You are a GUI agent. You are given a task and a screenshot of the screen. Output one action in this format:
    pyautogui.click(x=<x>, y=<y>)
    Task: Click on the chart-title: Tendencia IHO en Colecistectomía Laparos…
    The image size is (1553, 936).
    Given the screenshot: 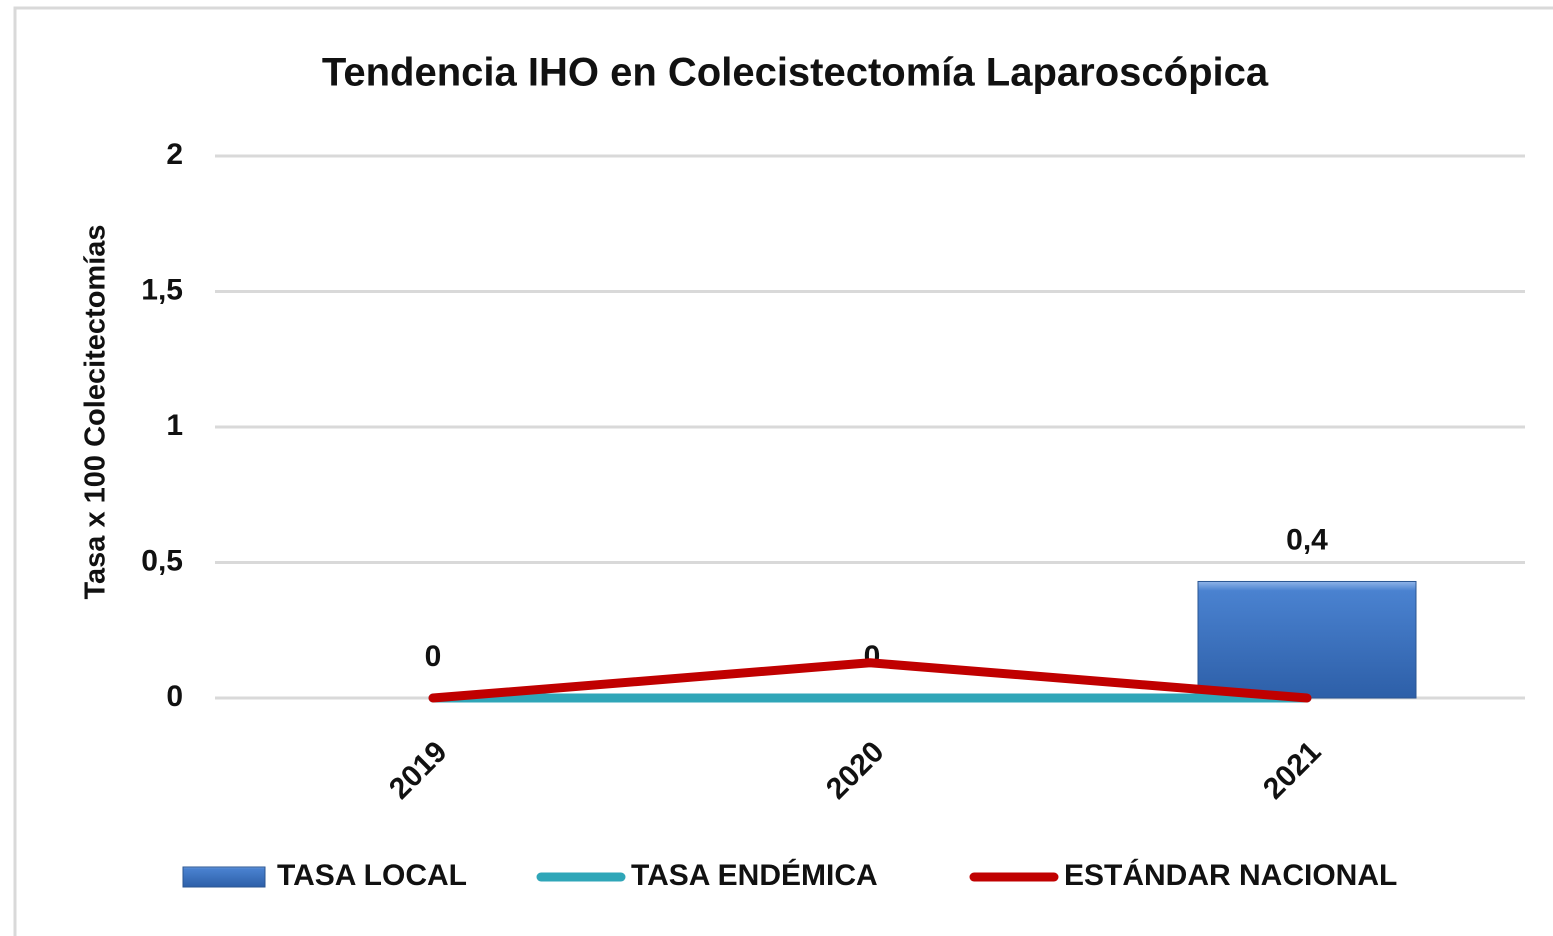 What is the action you would take?
    pyautogui.click(x=795, y=73)
    